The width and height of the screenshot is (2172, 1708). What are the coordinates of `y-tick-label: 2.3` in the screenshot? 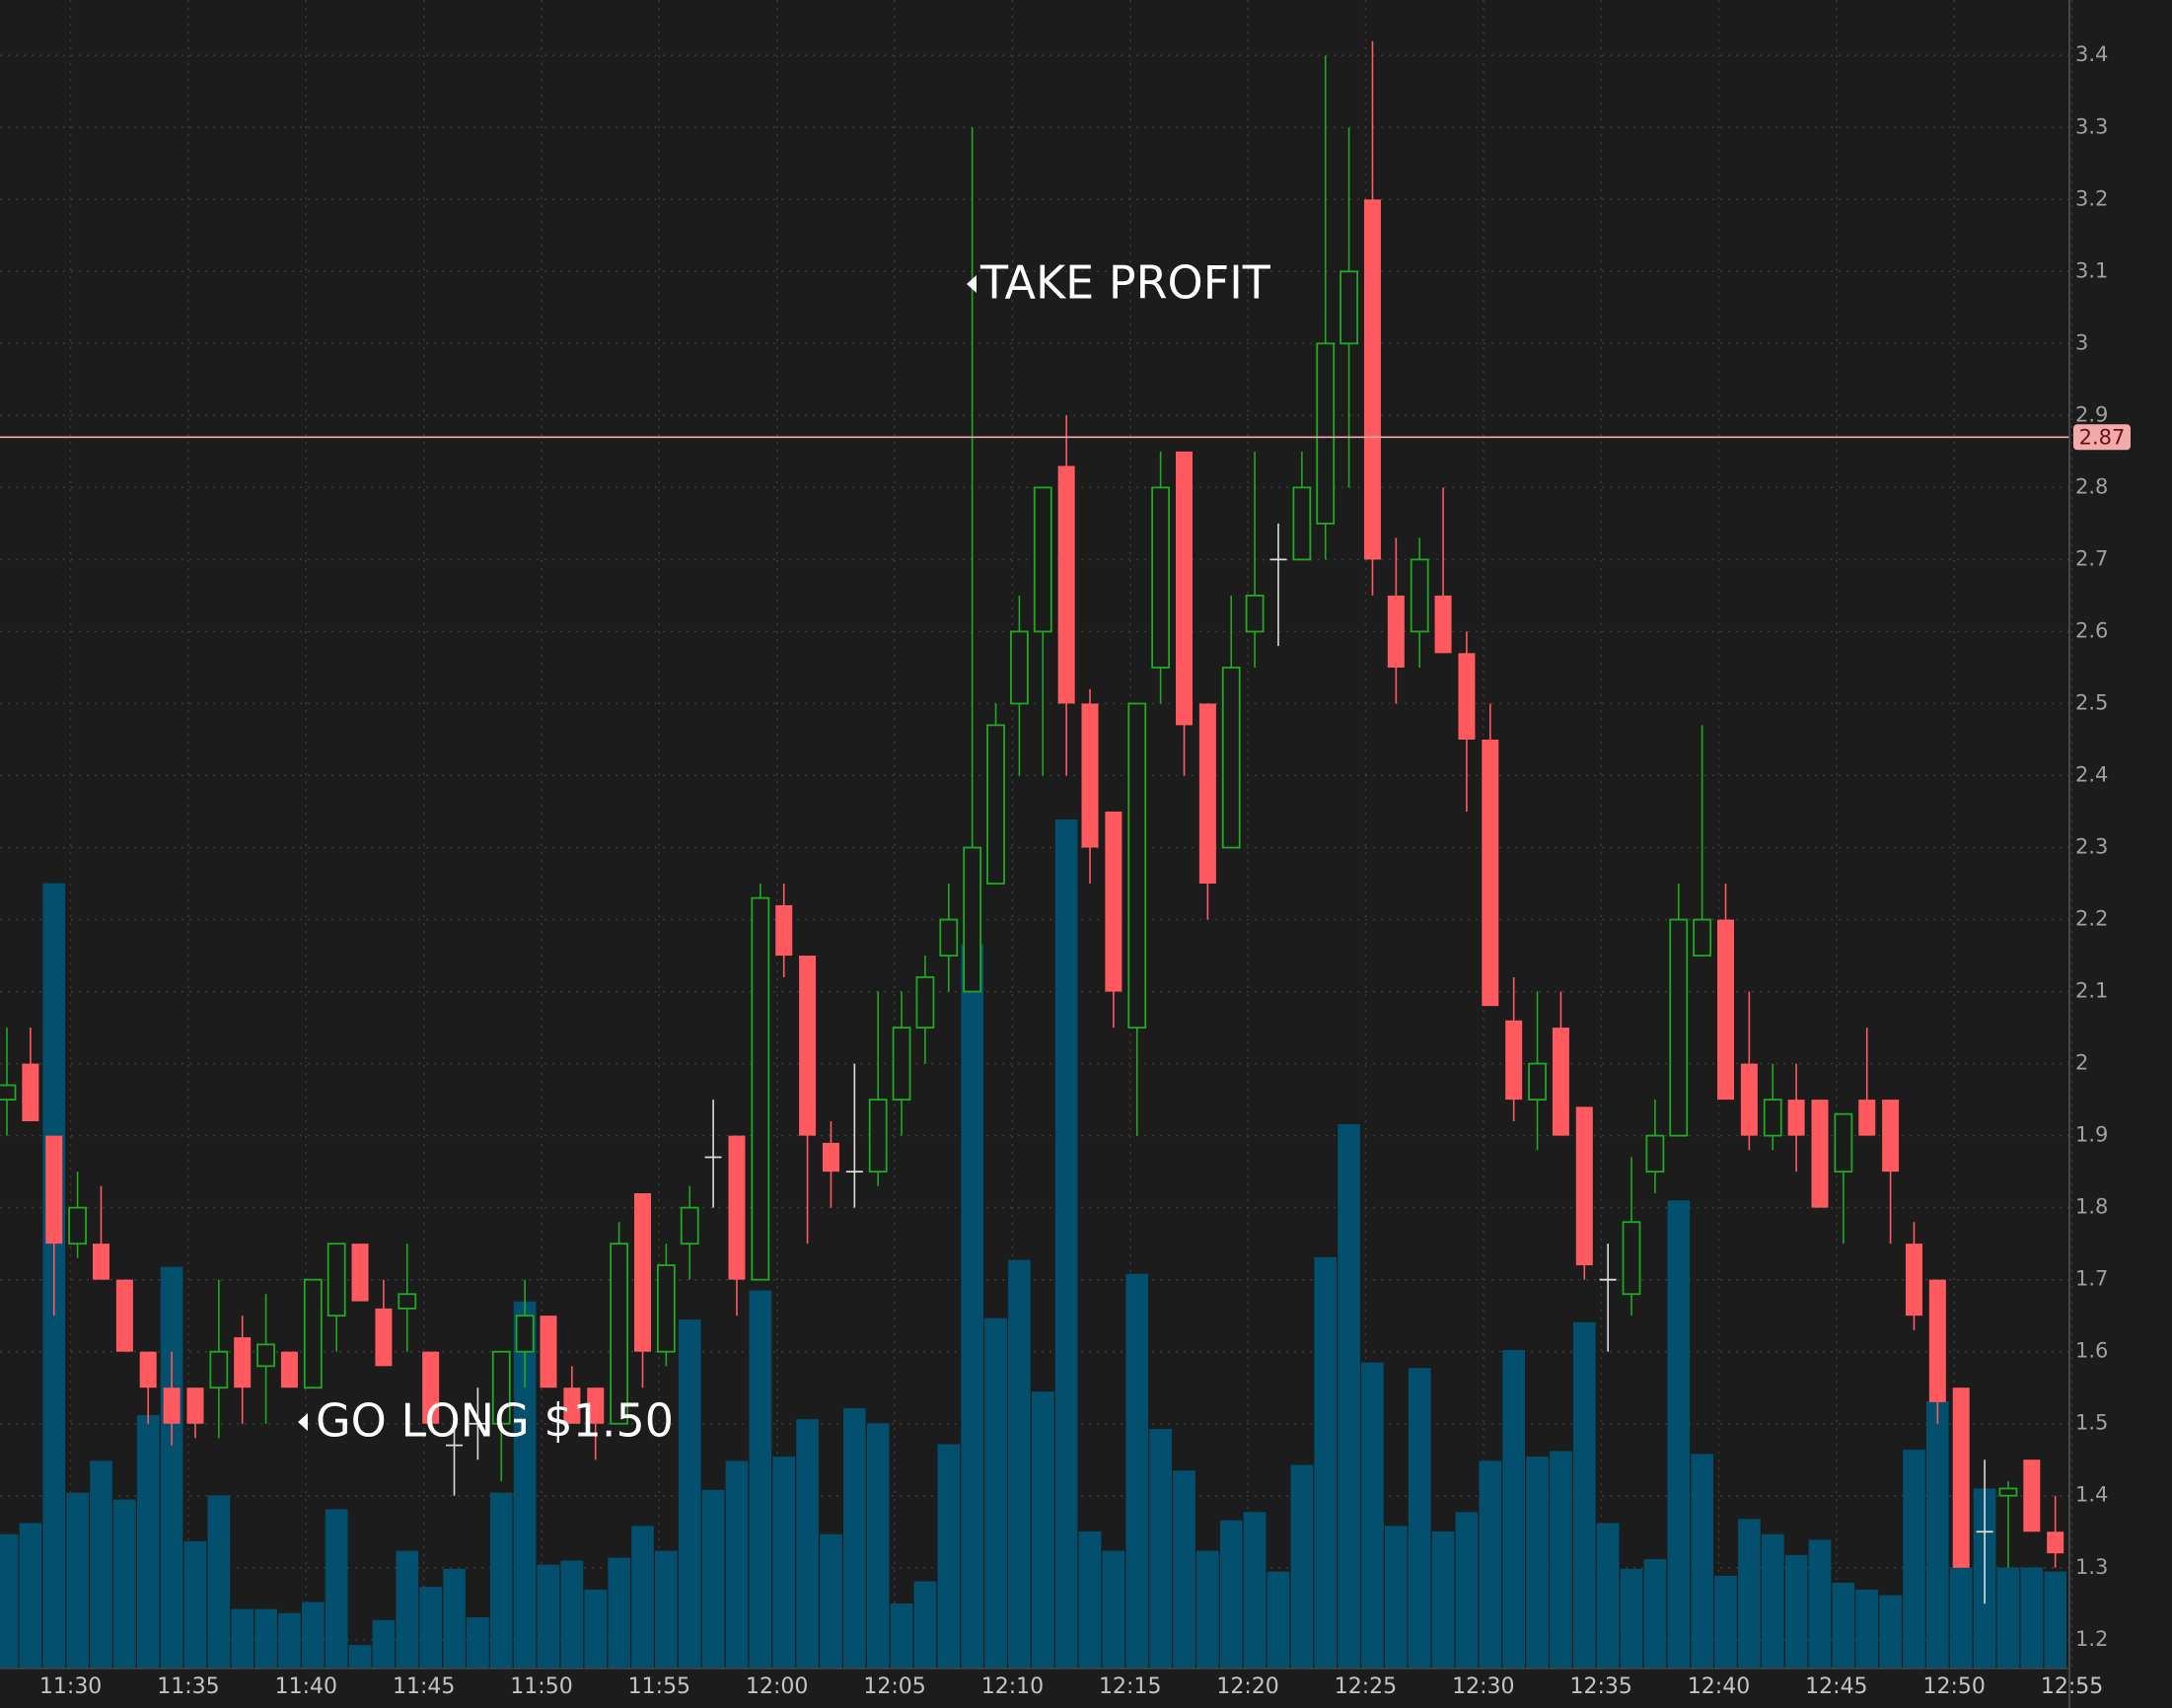 It's located at (2091, 847).